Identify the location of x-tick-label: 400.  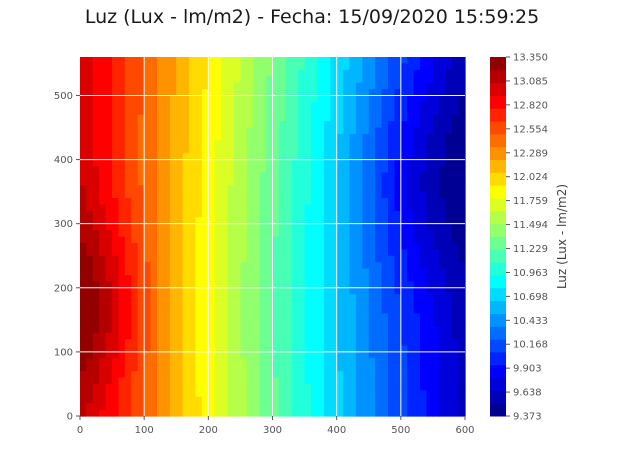
(336, 430).